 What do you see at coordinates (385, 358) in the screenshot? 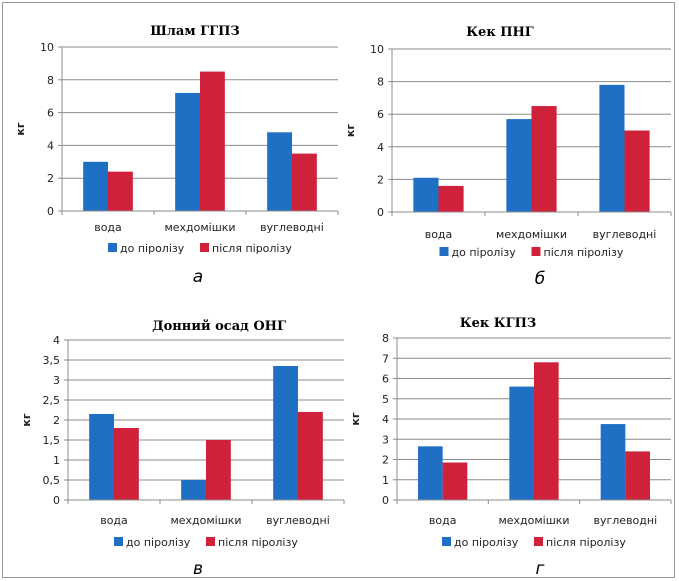
I see `y-tick-label: 7` at bounding box center [385, 358].